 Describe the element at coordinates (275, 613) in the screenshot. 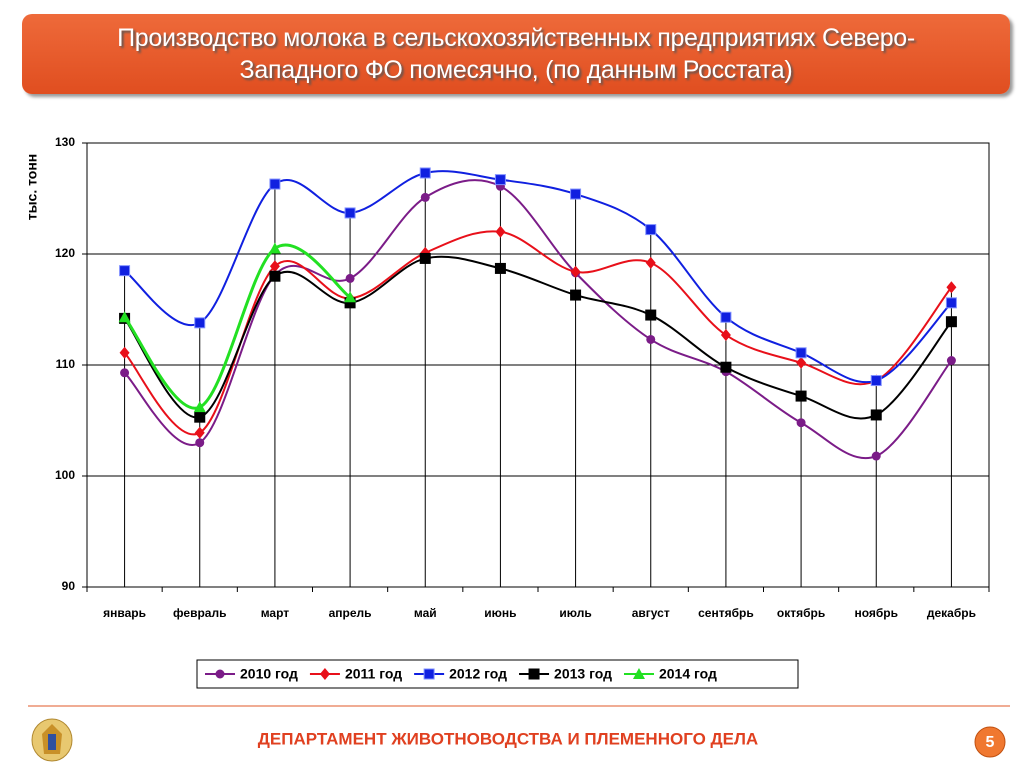

I see `x-tick-label: март` at that location.